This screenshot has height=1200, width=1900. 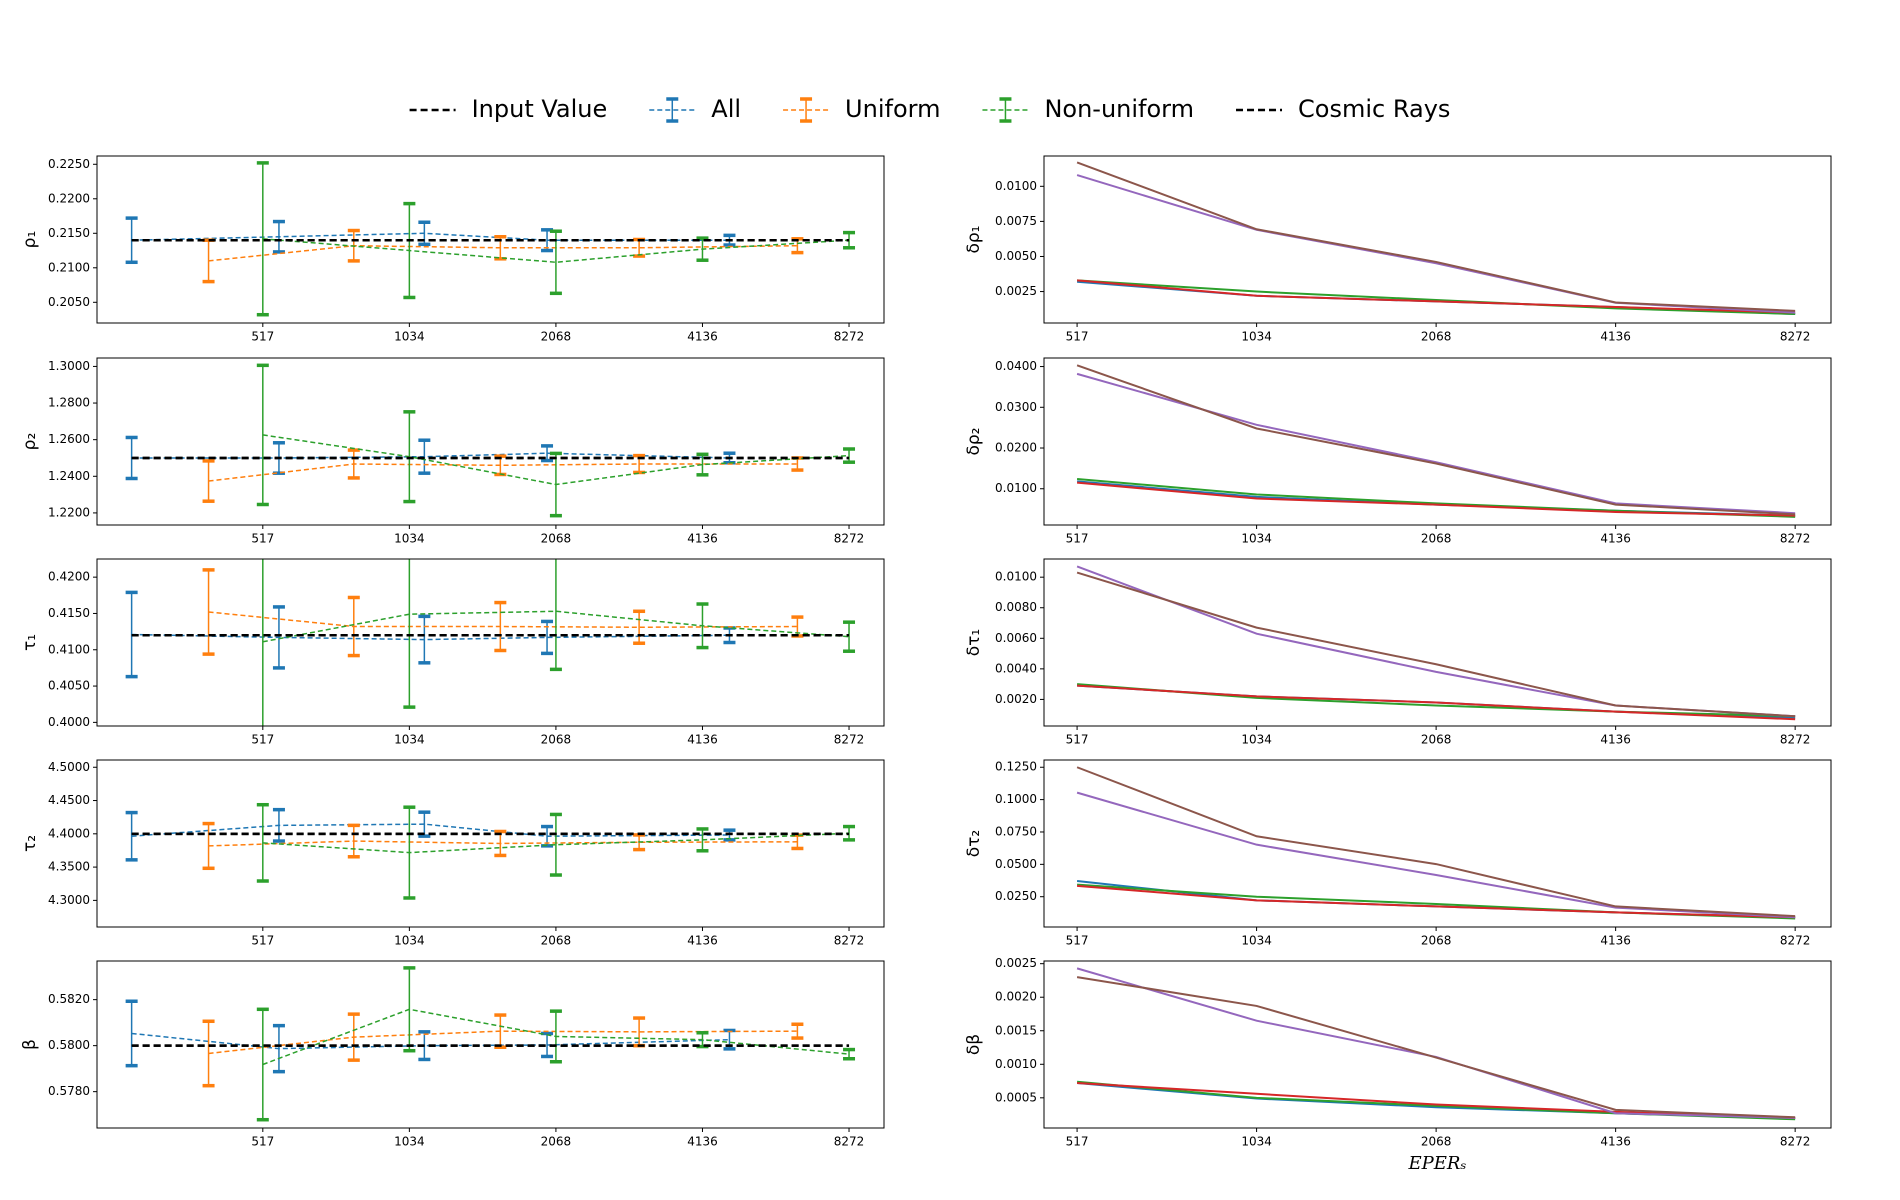 I want to click on y-tick-label: 0.1000, so click(x=1016, y=799).